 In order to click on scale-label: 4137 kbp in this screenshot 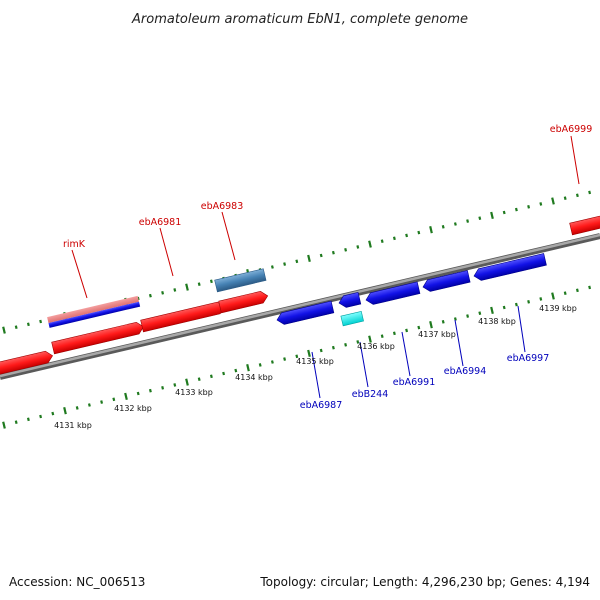, I will do `click(437, 334)`.